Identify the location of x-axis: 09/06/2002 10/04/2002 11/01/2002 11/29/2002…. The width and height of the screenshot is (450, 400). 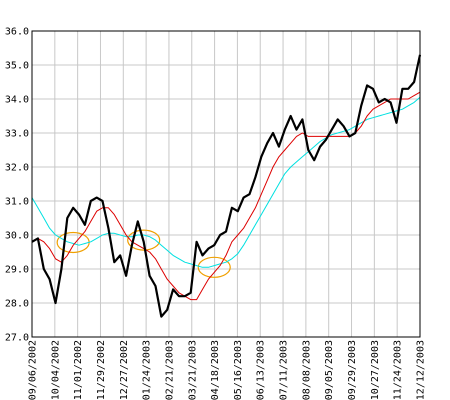
(227, 370).